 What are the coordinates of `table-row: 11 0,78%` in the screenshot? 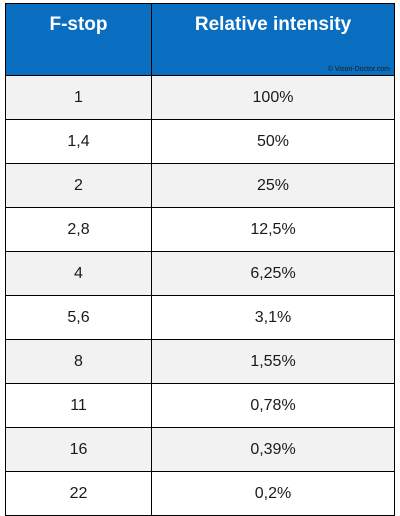 It's located at (200, 405).